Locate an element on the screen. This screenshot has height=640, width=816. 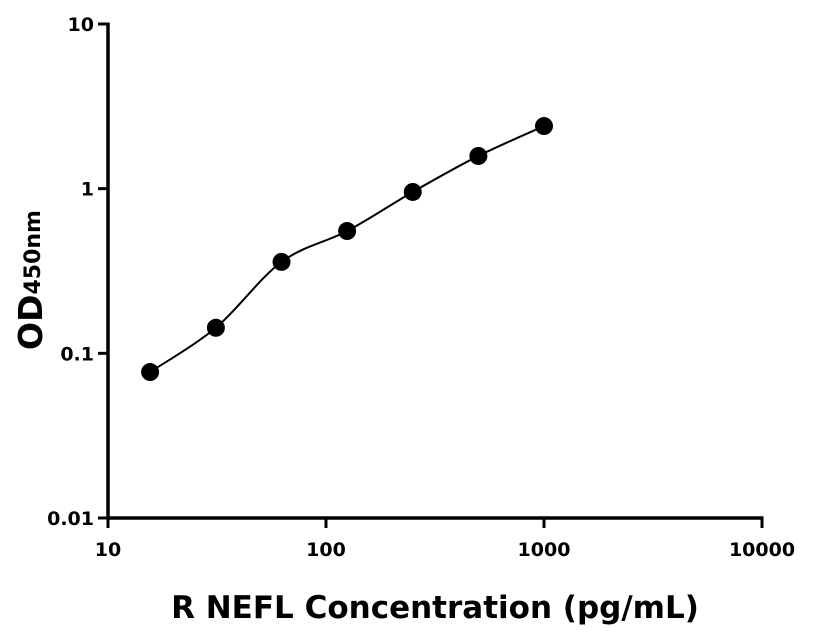
y-axis-label-main: OD is located at coordinates (30, 322).